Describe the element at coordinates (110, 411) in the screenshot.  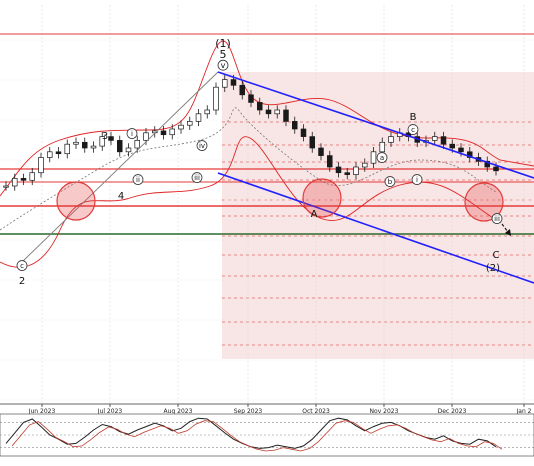
I see `x-tick-label-1: Jul 2023` at that location.